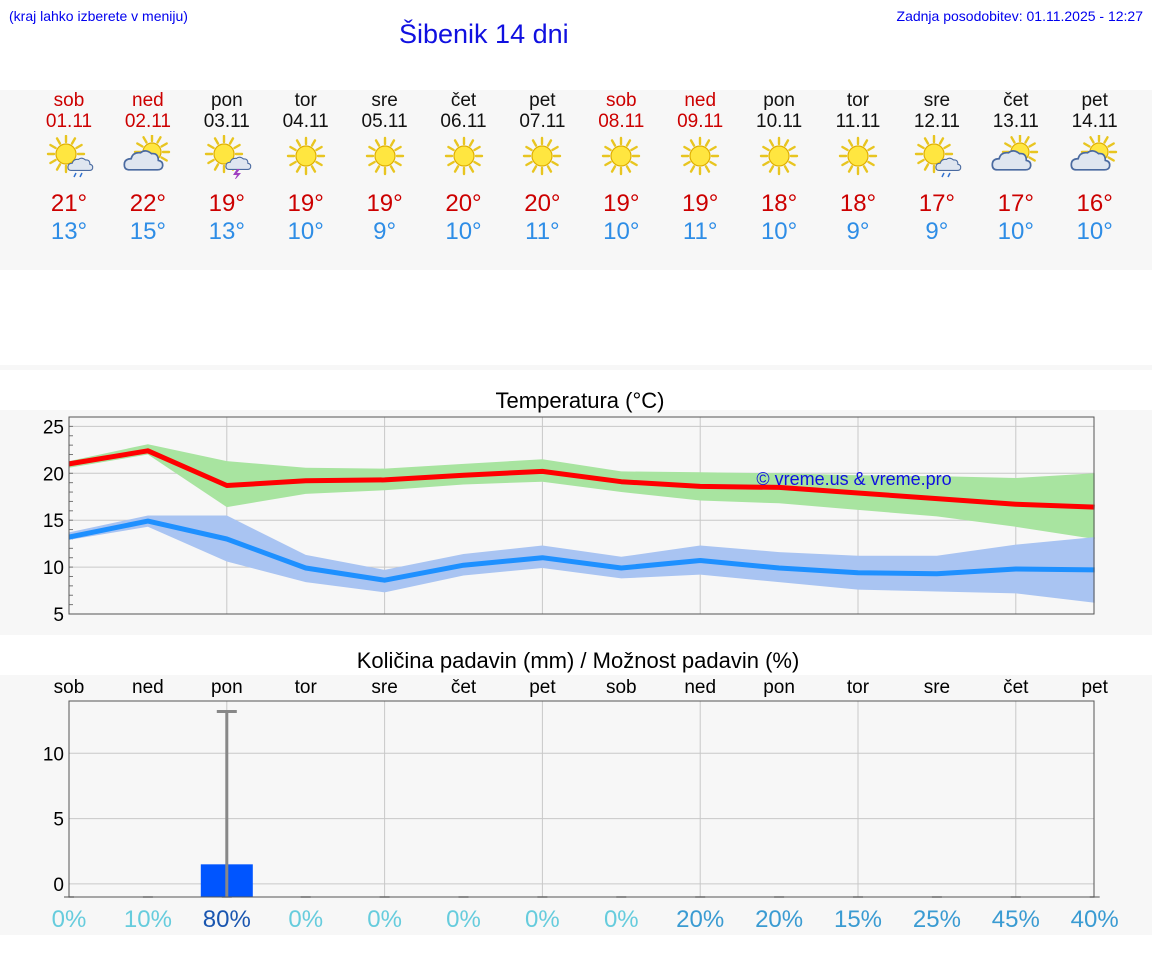 This screenshot has height=975, width=1152. What do you see at coordinates (226, 121) in the screenshot?
I see `day-date: 03.11` at bounding box center [226, 121].